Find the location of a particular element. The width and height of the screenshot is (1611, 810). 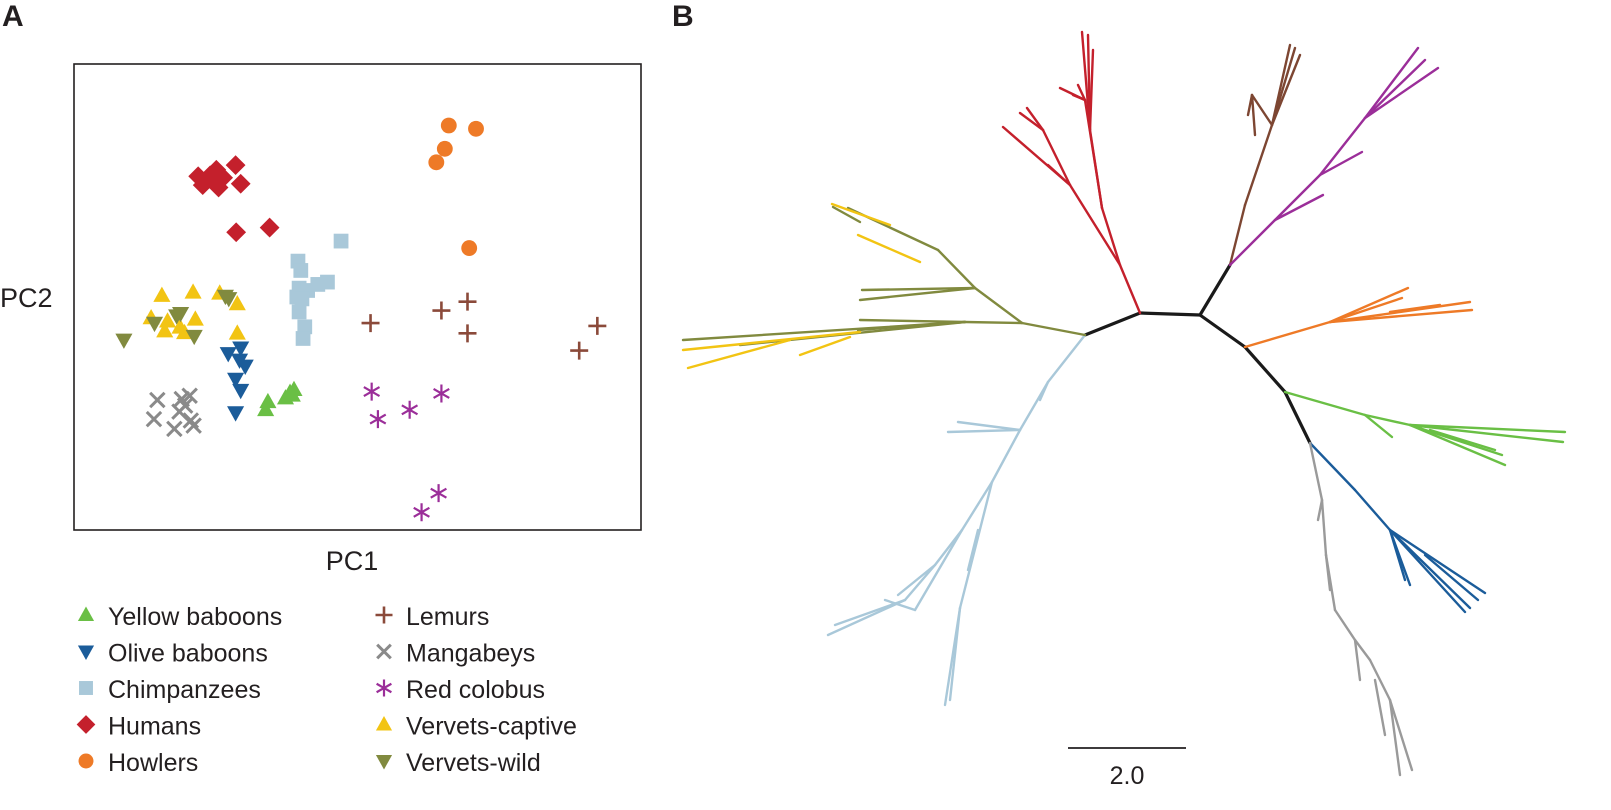

series-howlers is located at coordinates (456, 186).